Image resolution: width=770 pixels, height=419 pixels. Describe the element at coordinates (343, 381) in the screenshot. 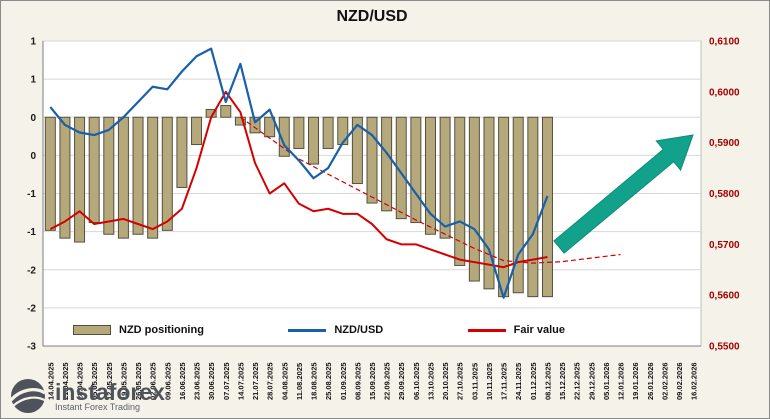

I see `svg-text: 01.09.2025` at that location.